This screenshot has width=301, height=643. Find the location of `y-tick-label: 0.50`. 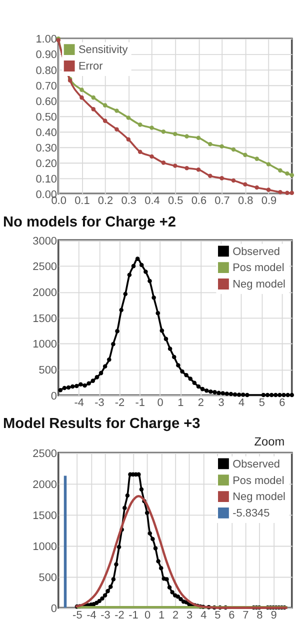

y-tick-label: 0.50 is located at coordinates (47, 117).